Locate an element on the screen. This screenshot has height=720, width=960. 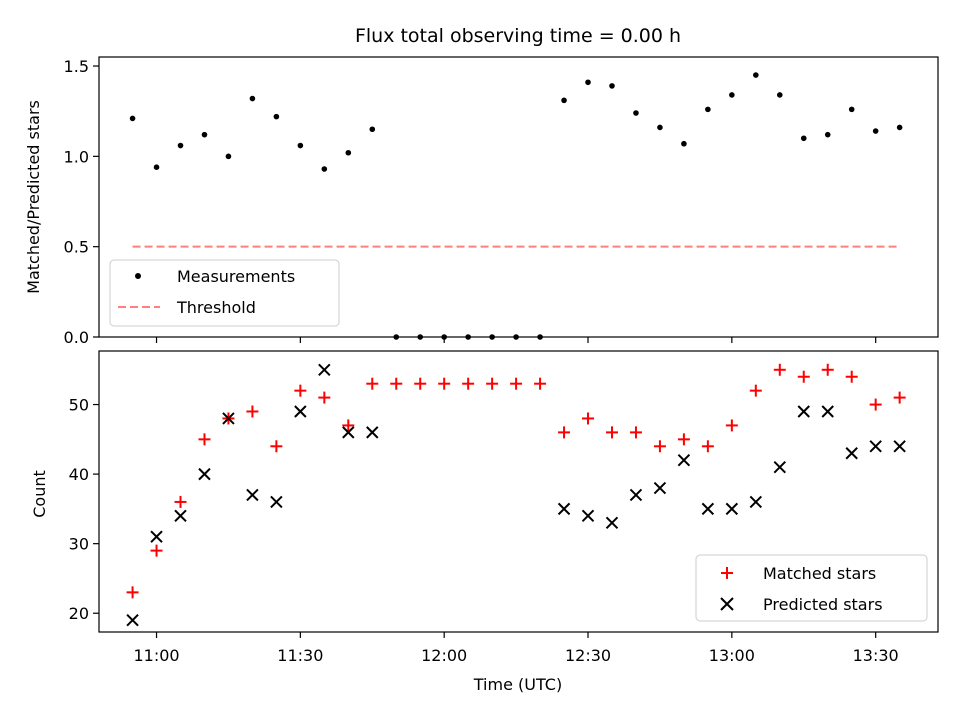
bottom-xlabel: Time (UTC) is located at coordinates (517, 684).